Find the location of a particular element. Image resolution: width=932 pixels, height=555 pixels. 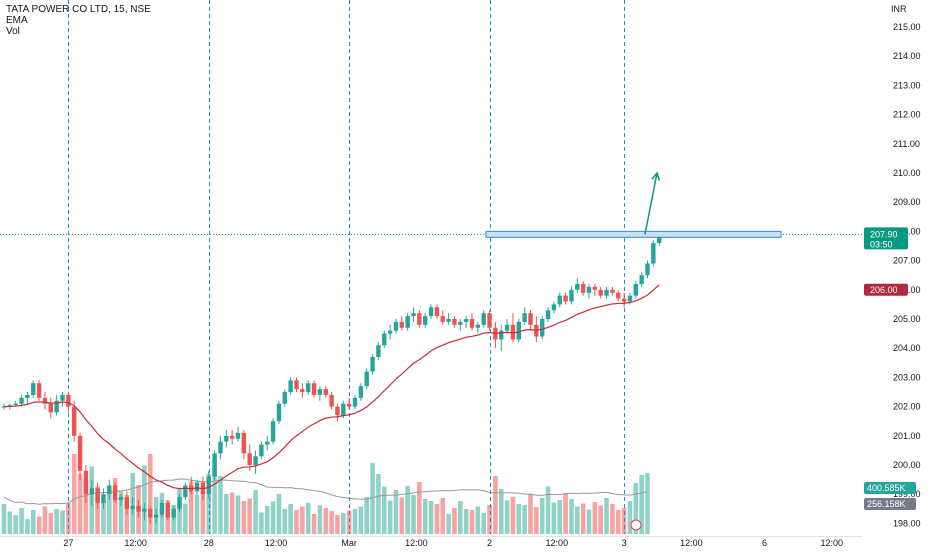

ema-legend: EMA is located at coordinates (17, 20).